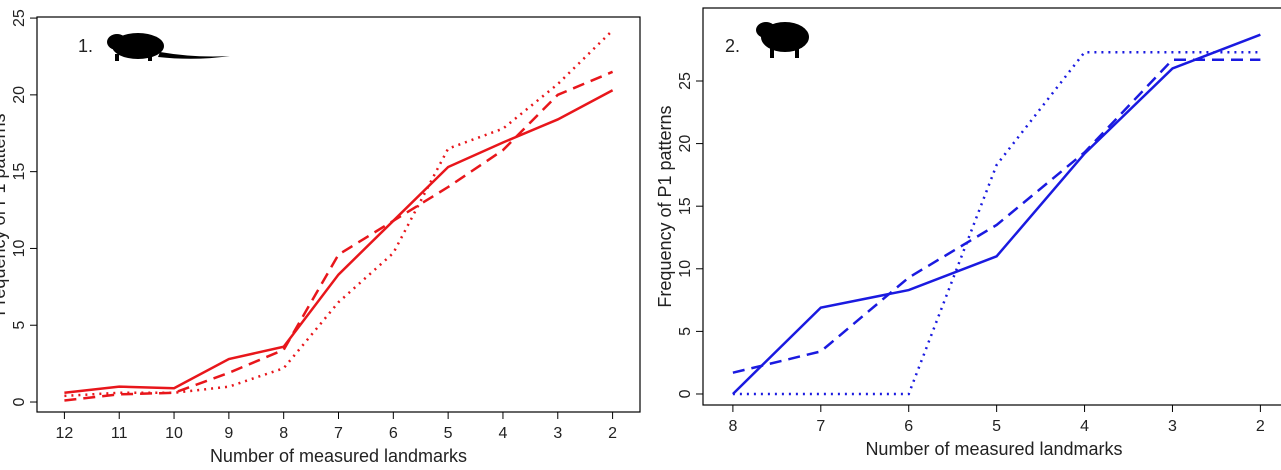 The height and width of the screenshot is (470, 1281). What do you see at coordinates (228, 433) in the screenshot?
I see `x-tick-label: 9` at bounding box center [228, 433].